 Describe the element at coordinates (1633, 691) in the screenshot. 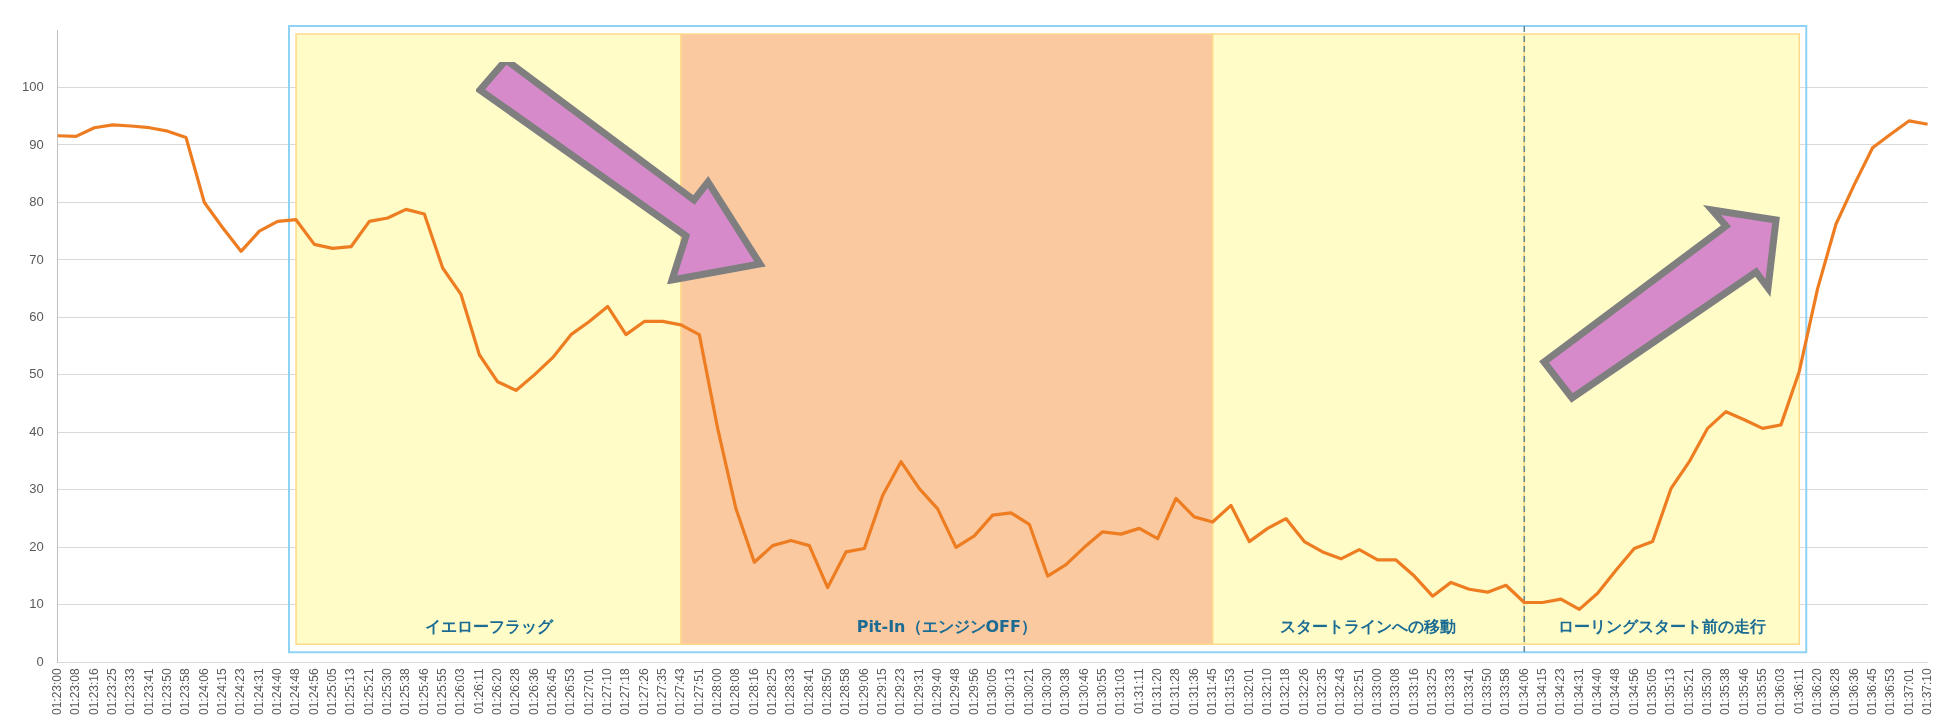

I see `x-tick-label: 01:34:56` at that location.